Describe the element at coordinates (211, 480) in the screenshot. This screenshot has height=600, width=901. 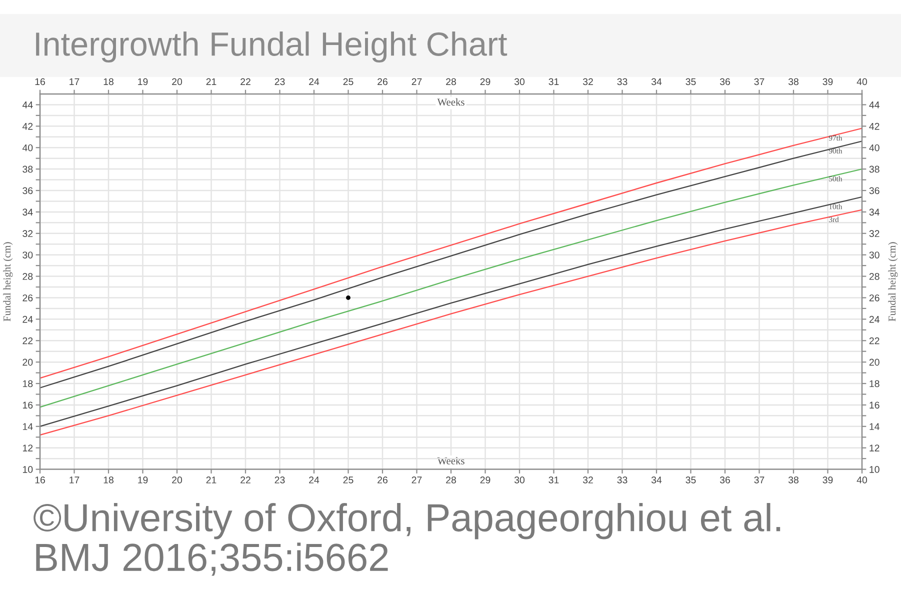
I see `x-tick-label: 21` at that location.